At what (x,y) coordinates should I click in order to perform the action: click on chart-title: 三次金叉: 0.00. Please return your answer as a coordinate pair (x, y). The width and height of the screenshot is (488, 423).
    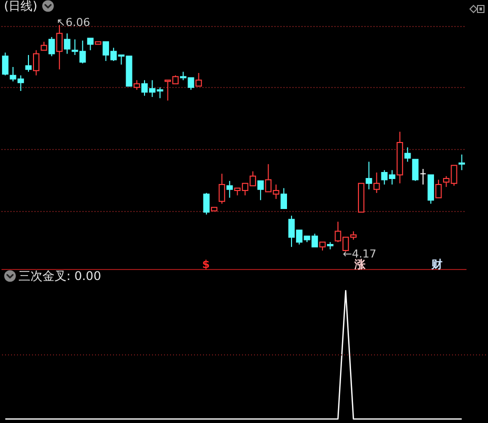
    Looking at the image, I should click on (60, 276).